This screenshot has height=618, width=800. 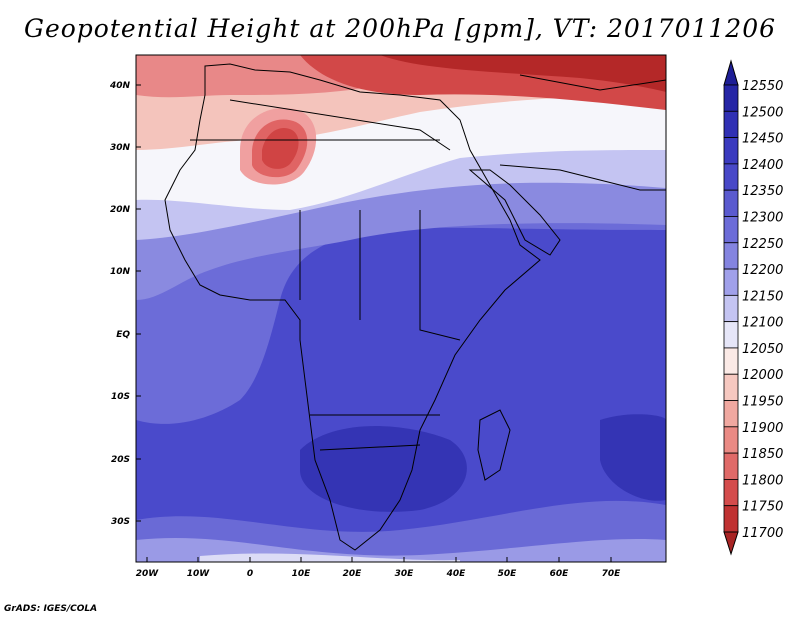 I want to click on lon-tick-label: 40E, so click(x=456, y=574).